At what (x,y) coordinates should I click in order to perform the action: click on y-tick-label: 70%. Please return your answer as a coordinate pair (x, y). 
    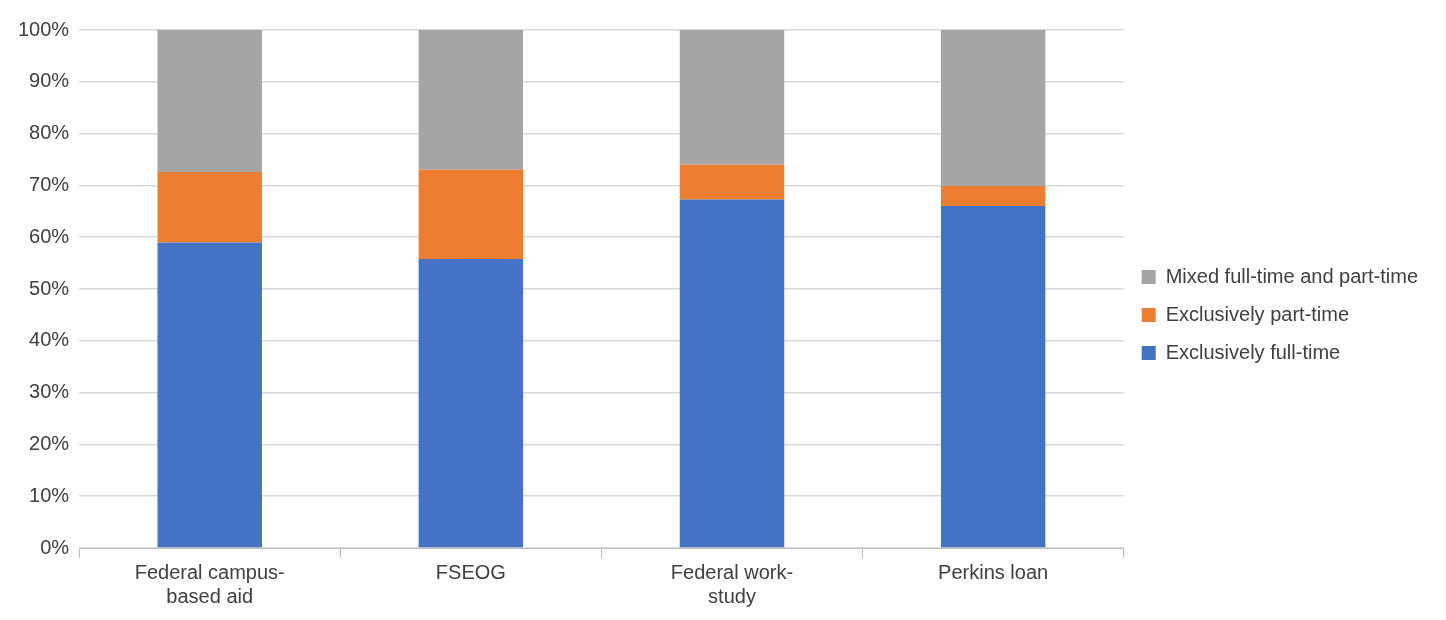
    Looking at the image, I should click on (49, 183).